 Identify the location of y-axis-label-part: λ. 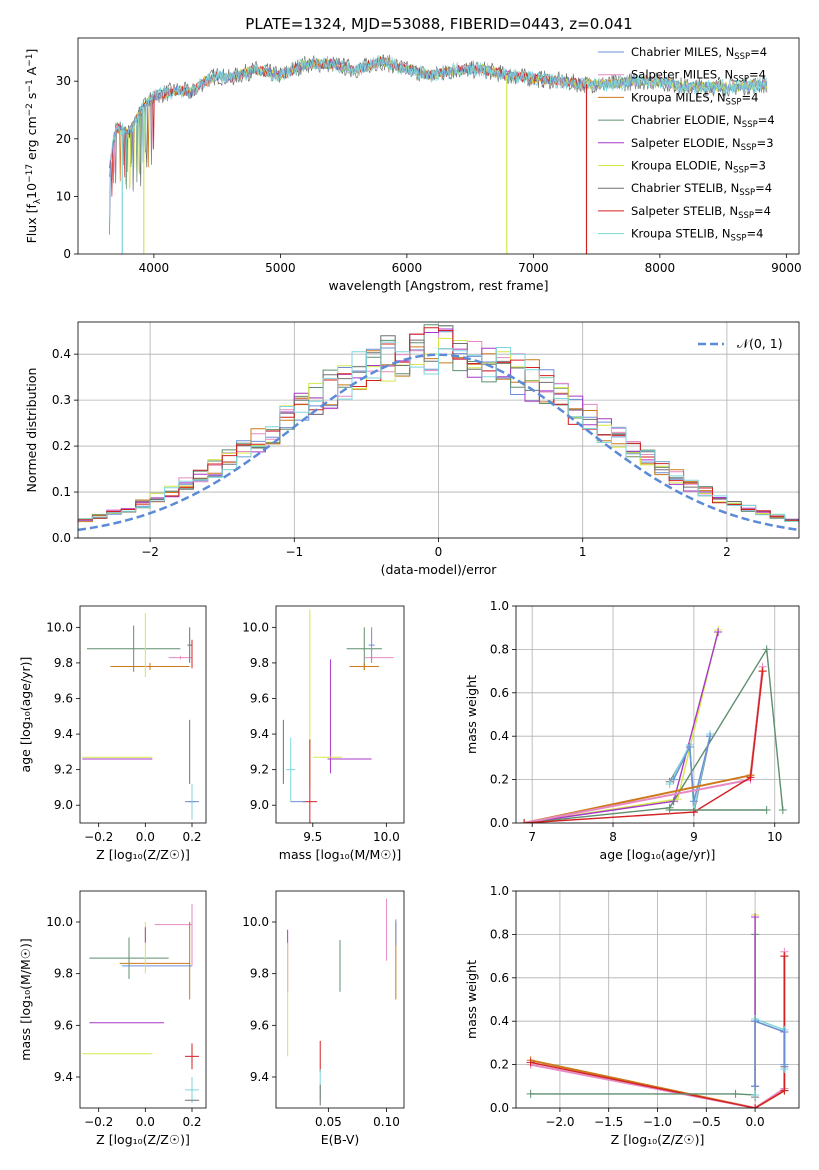
(38, 201).